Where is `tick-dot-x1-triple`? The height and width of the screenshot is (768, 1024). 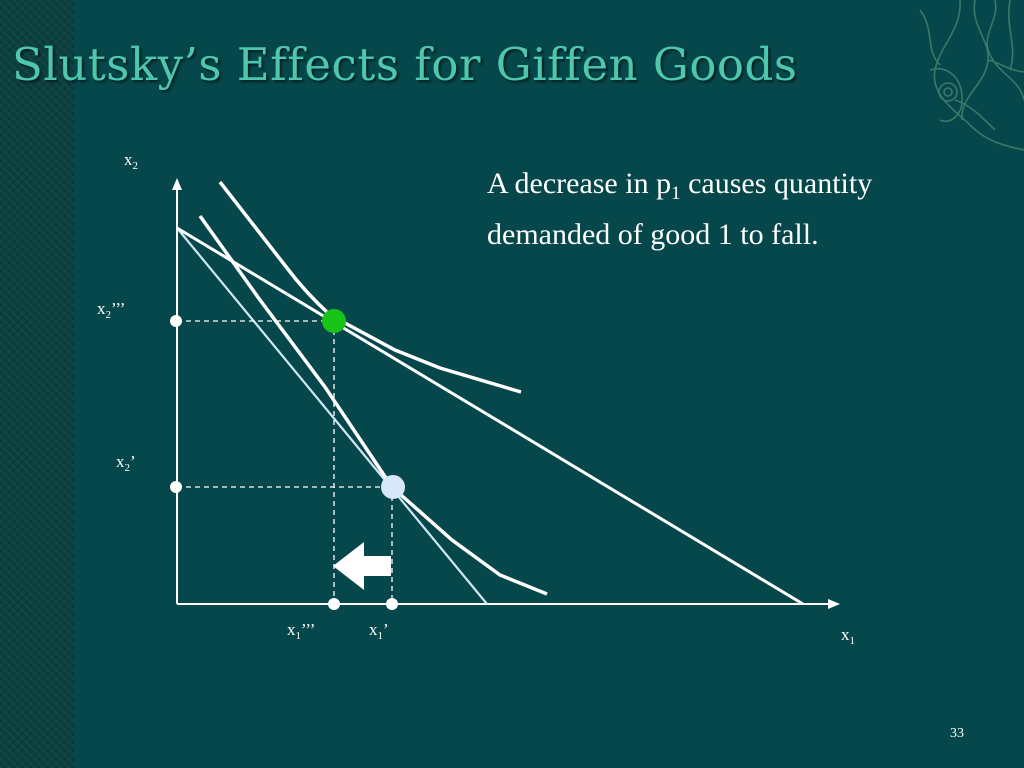
tick-dot-x1-triple is located at coordinates (334, 604).